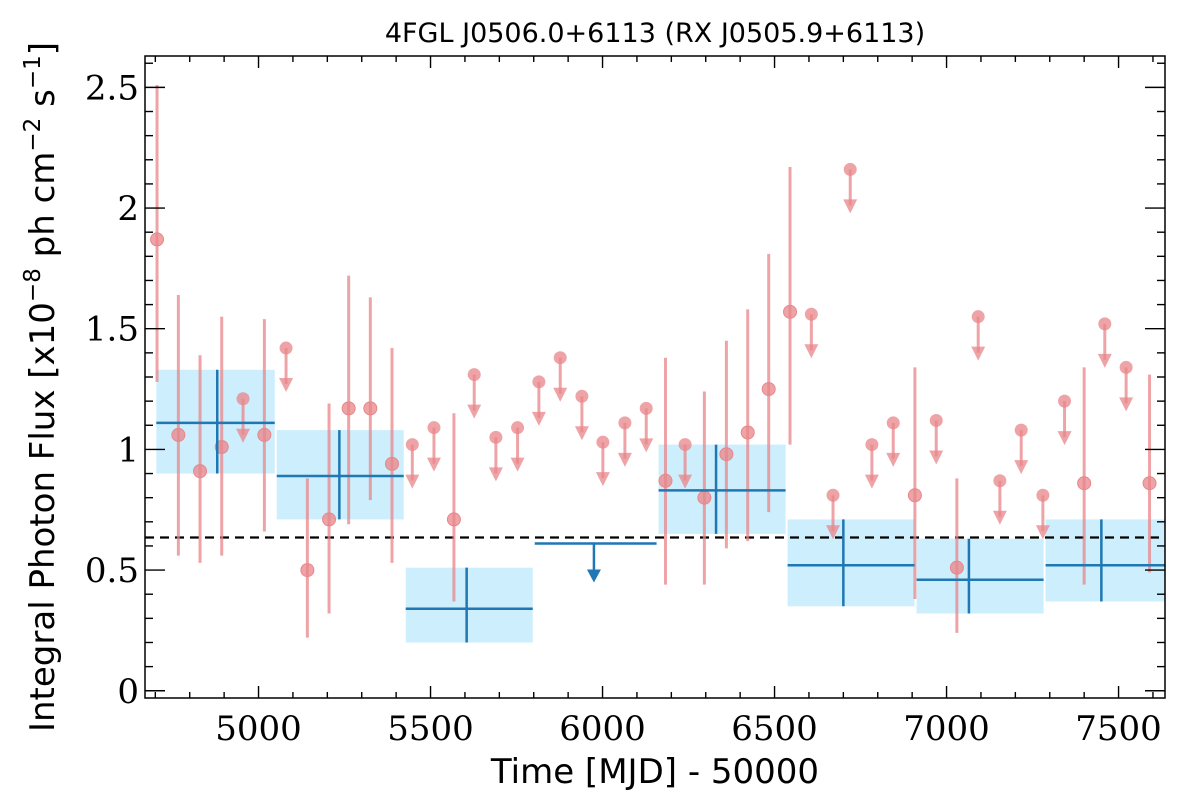  Describe the element at coordinates (655, 33) in the screenshot. I see `chart-title: 4FGL J0506.0+6113 (RX J0505.9+6113)` at that location.